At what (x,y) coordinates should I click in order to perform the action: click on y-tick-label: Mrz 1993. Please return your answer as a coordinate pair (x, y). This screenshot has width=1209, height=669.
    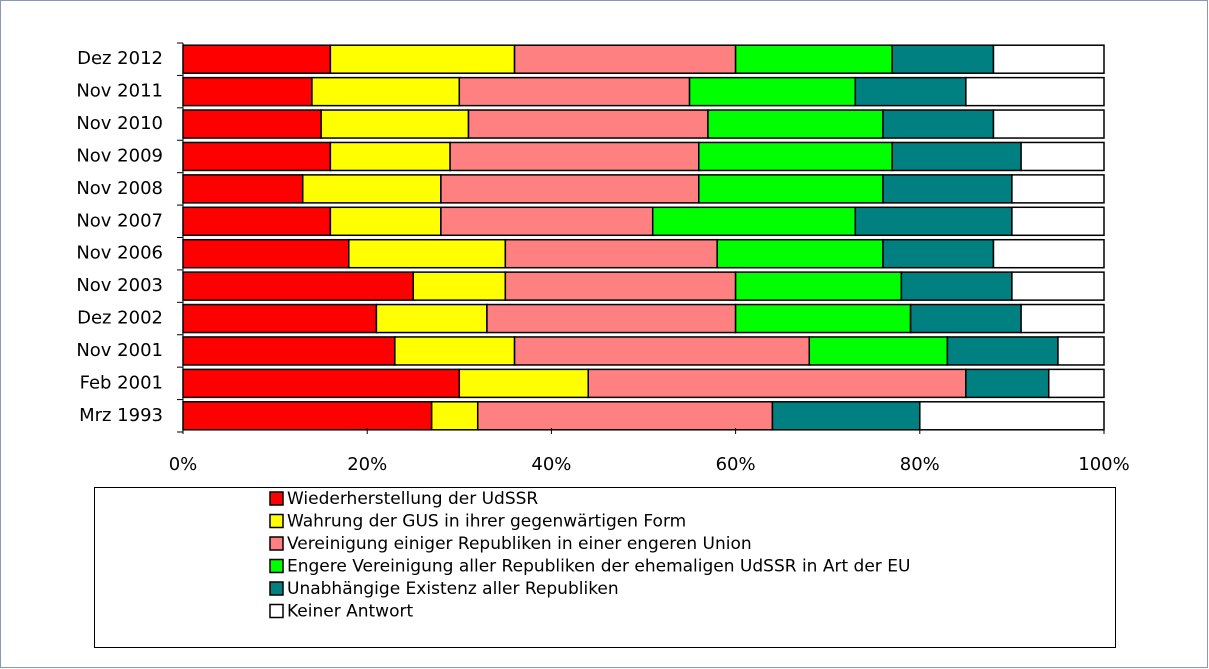
    Looking at the image, I should click on (121, 415).